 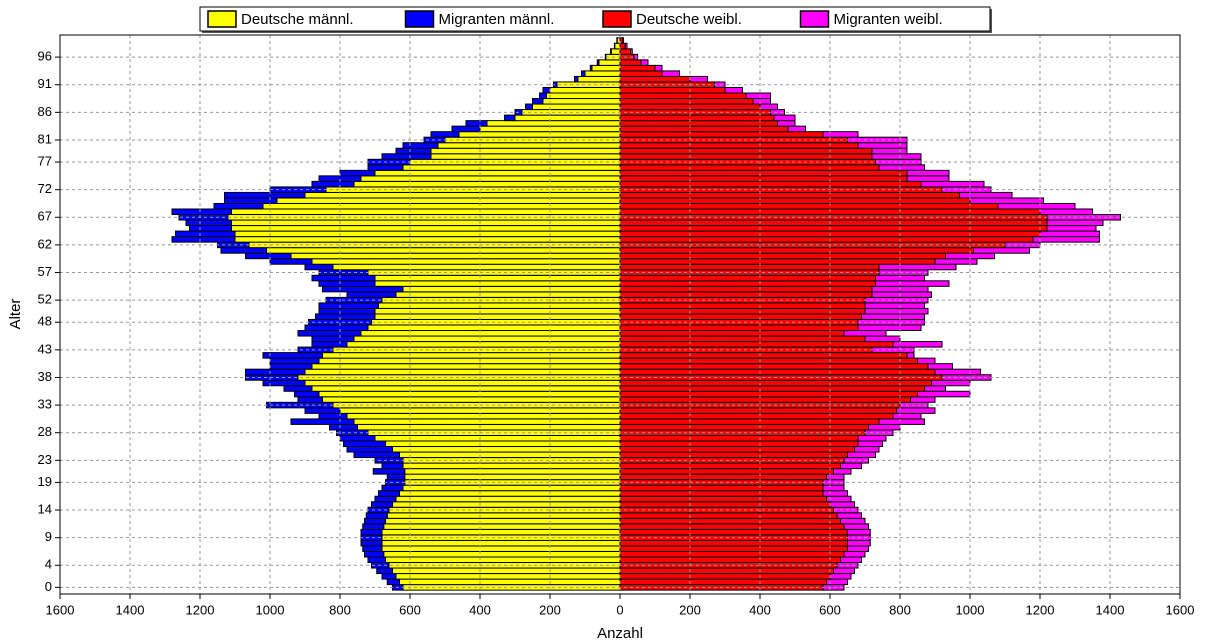 What do you see at coordinates (419, 19) in the screenshot?
I see `legend-swatch` at bounding box center [419, 19].